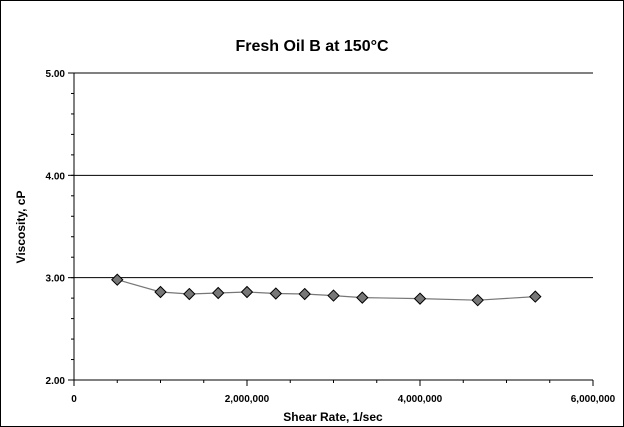 The width and height of the screenshot is (624, 427). Describe the element at coordinates (326, 290) in the screenshot. I see `series-markers` at that location.